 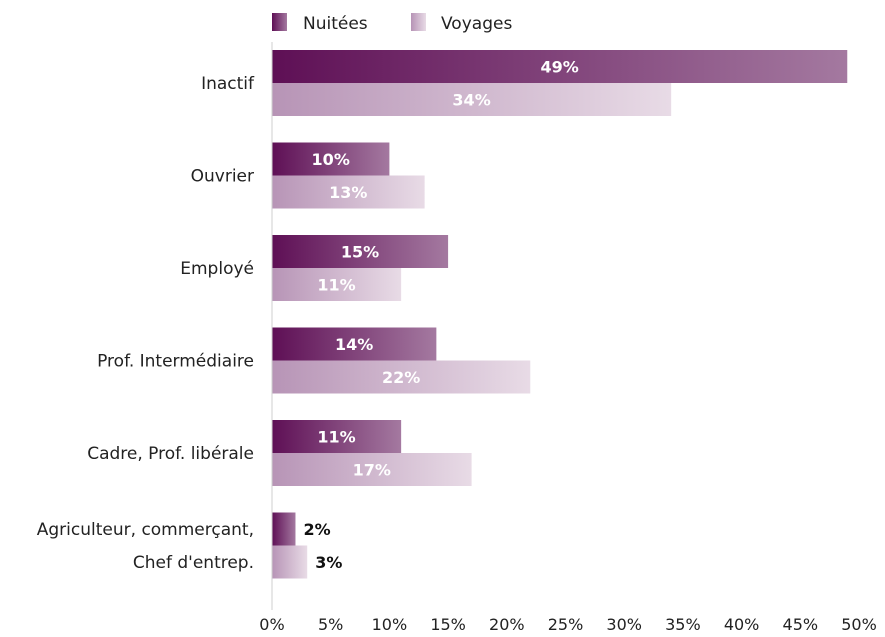 I want to click on x-tick-label-10: 50%, so click(x=859, y=624).